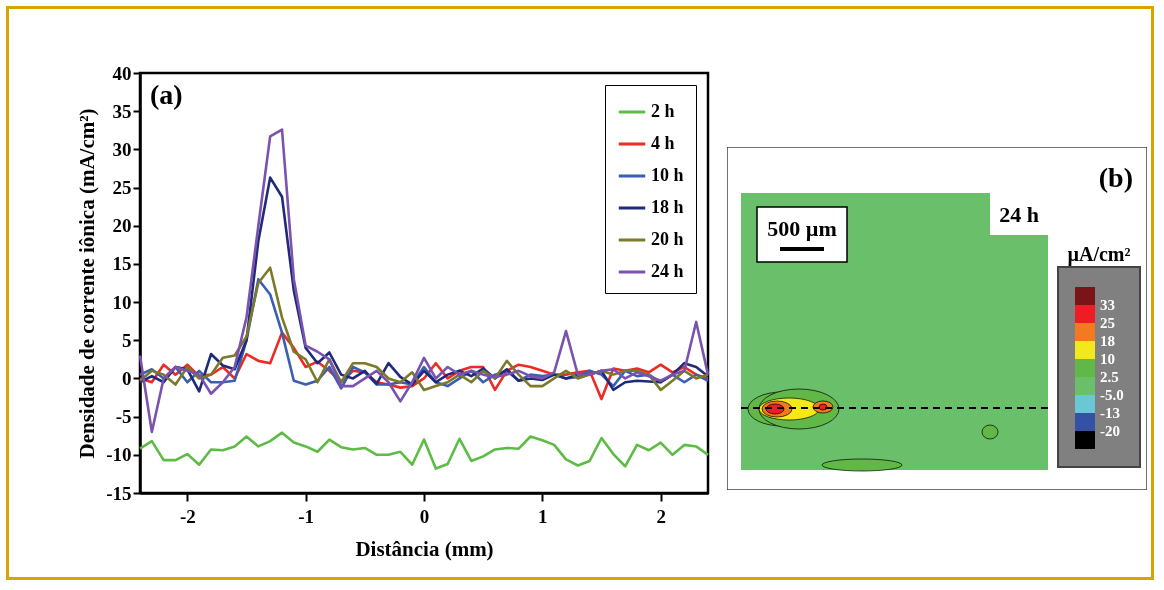 The height and width of the screenshot is (590, 1164). What do you see at coordinates (123, 417) in the screenshot?
I see `y-tick-label: -5` at bounding box center [123, 417].